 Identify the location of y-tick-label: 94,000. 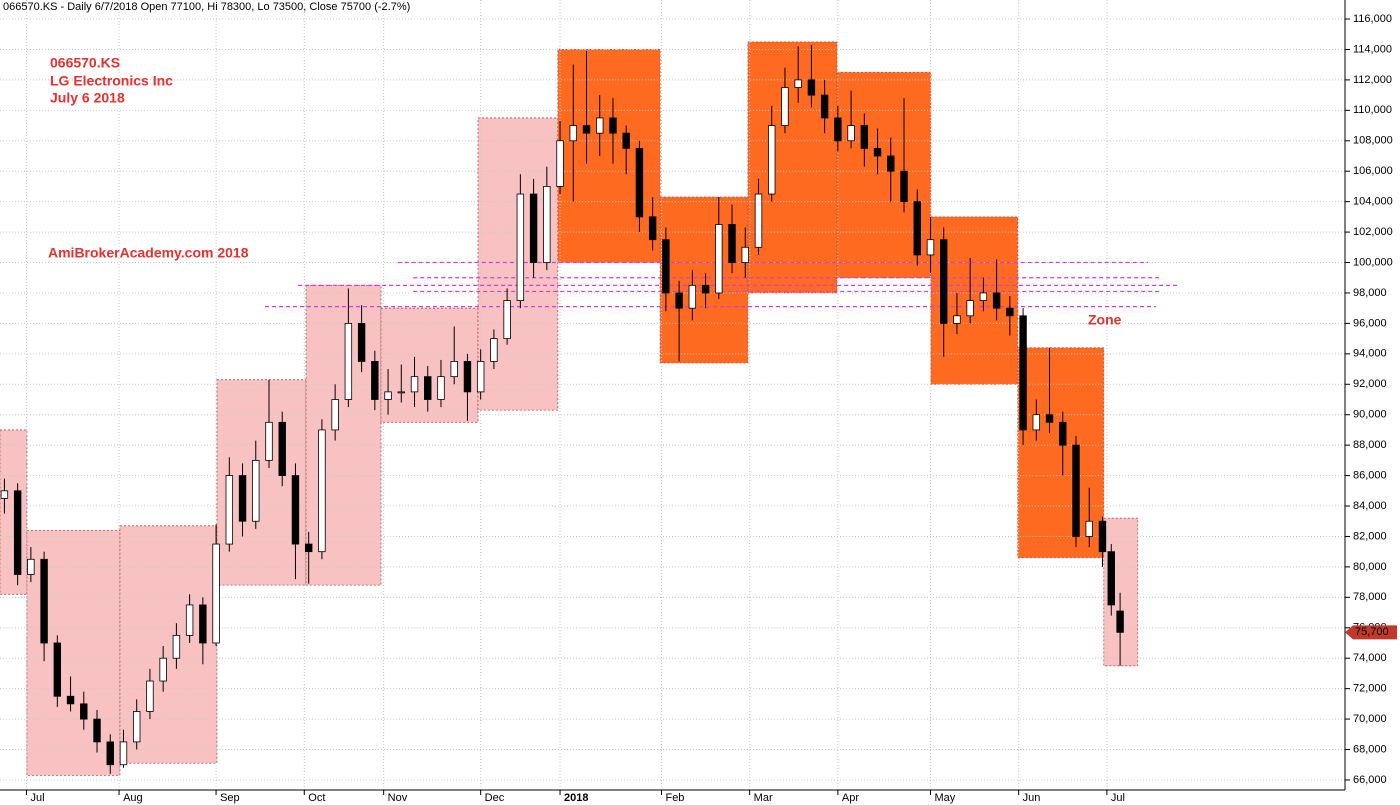
(1370, 354).